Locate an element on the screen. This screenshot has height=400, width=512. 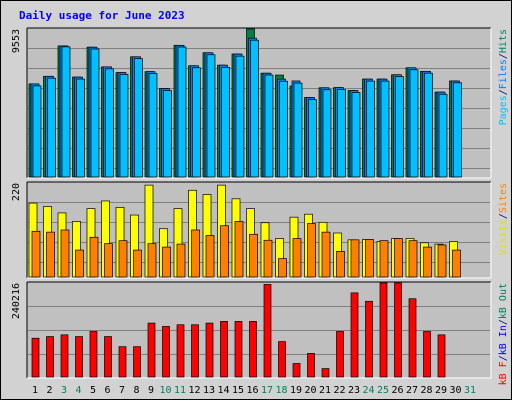
day-label: 4 is located at coordinates (78, 390).